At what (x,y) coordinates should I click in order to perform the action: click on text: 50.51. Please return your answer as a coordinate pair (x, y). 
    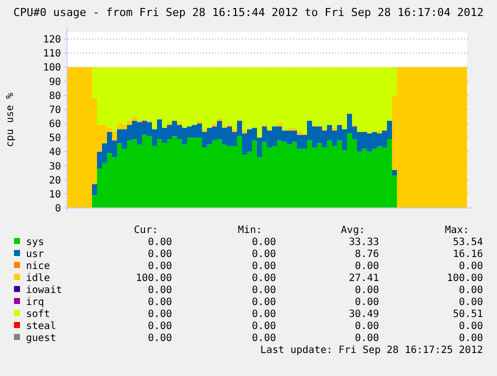
    Looking at the image, I should click on (467, 314).